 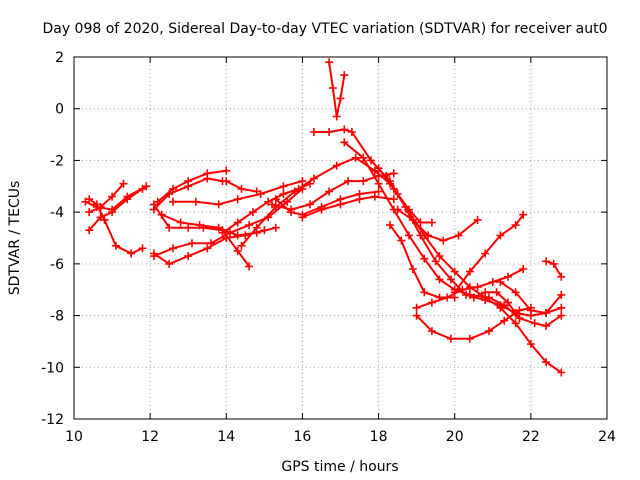 I want to click on x-tick-labels: 10 12 14 16 18 20 22 24, so click(x=340, y=437).